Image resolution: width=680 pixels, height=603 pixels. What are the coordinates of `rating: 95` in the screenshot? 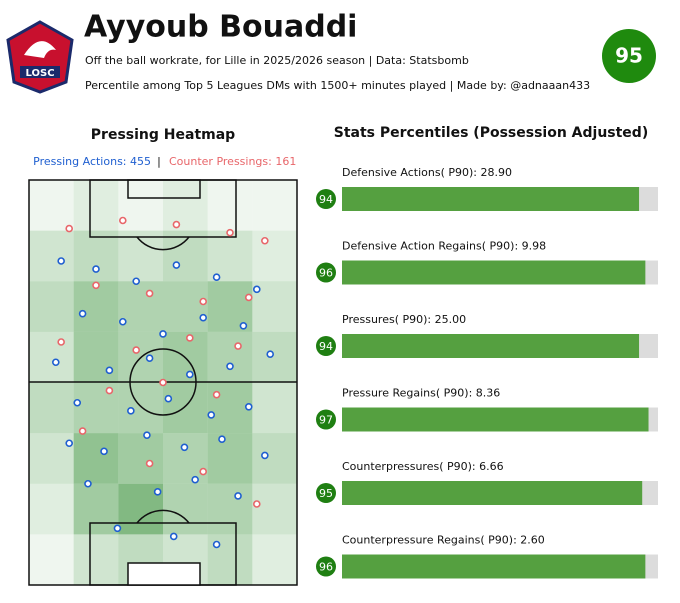 It's located at (629, 56).